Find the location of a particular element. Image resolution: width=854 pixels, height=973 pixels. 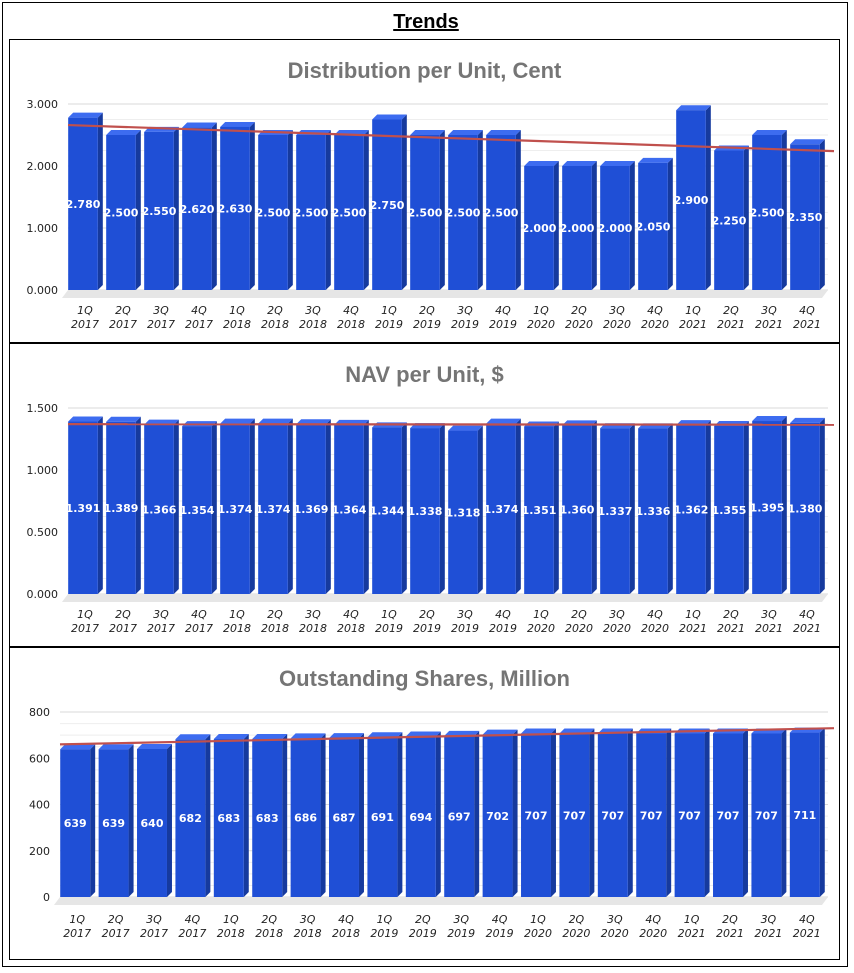

x-tick-label: 2021 is located at coordinates (693, 324).